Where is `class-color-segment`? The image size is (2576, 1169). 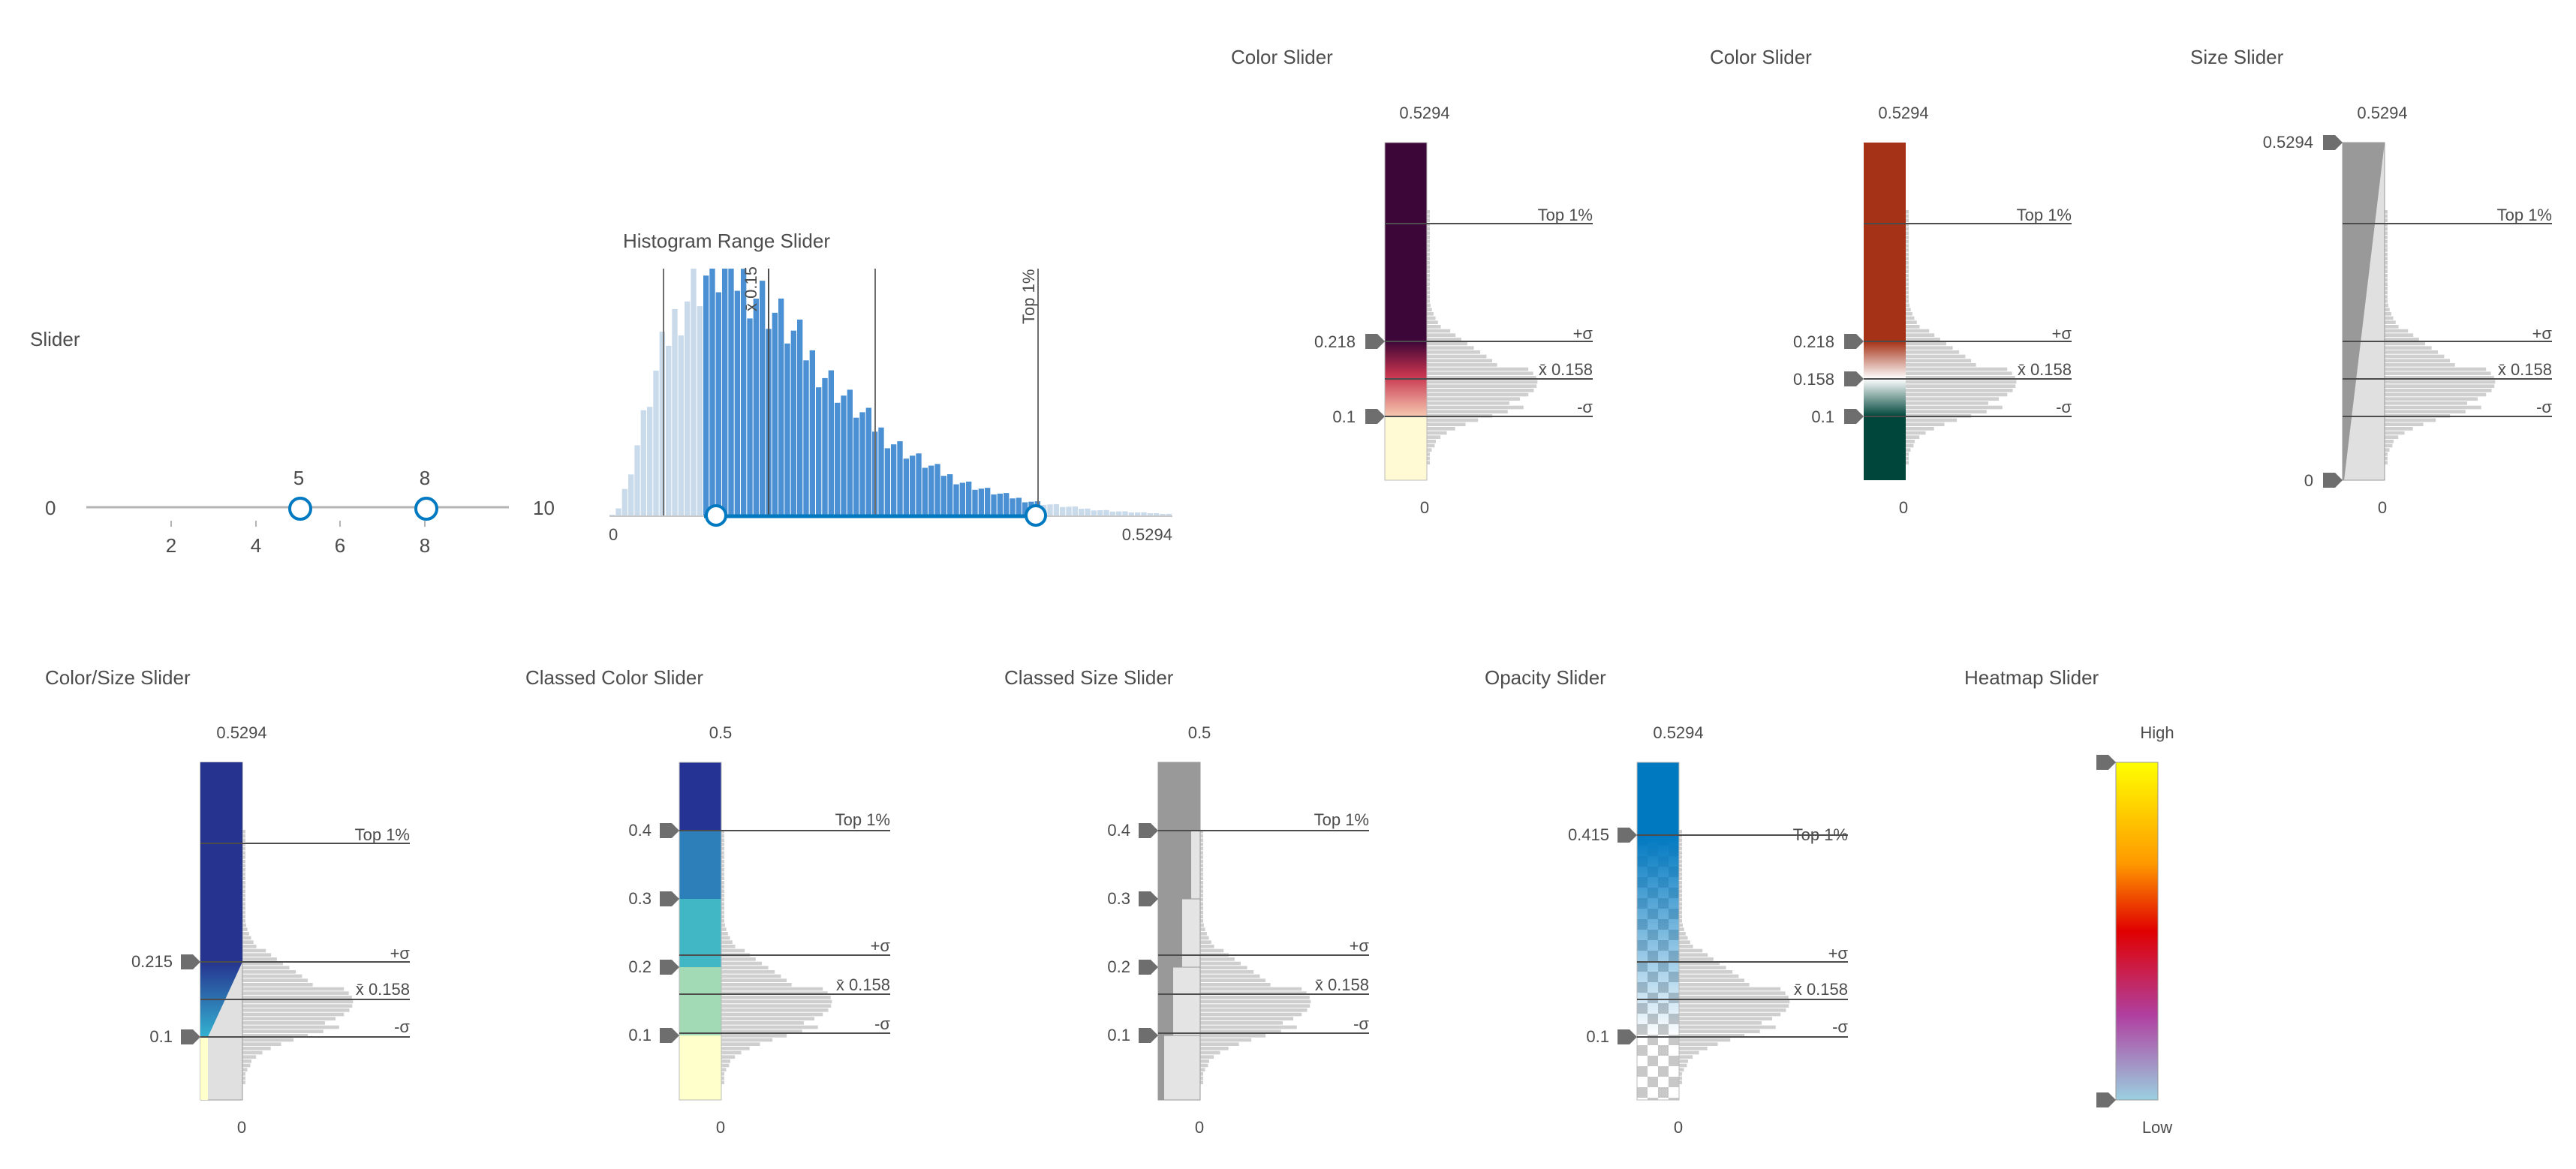
class-color-segment is located at coordinates (700, 1067).